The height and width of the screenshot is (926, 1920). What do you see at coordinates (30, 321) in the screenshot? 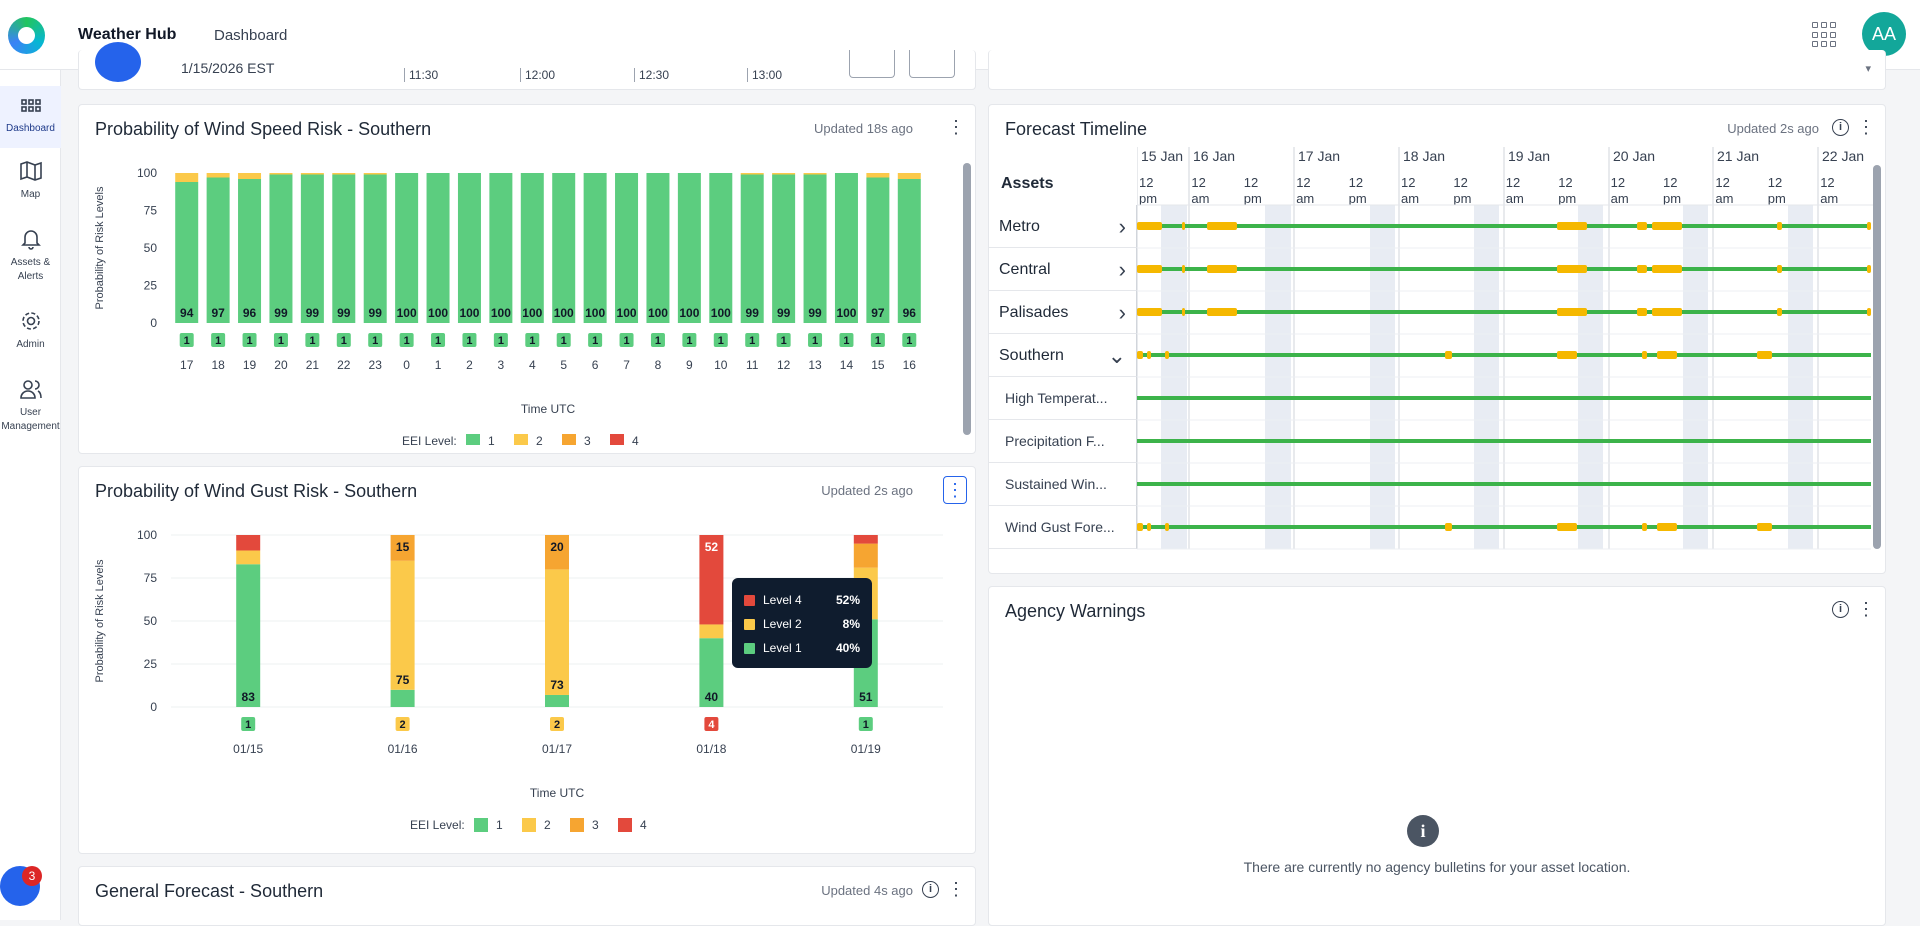
I see `gear-icon` at bounding box center [30, 321].